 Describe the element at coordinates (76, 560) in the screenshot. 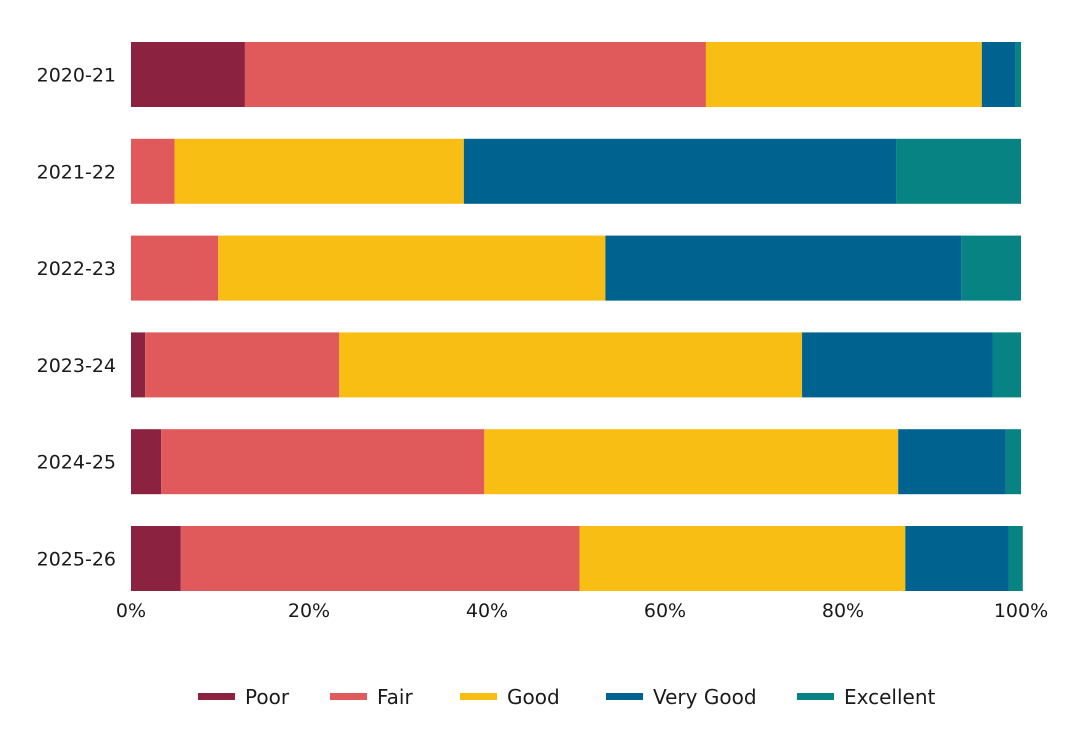

I see `category-label: 2025-26` at that location.